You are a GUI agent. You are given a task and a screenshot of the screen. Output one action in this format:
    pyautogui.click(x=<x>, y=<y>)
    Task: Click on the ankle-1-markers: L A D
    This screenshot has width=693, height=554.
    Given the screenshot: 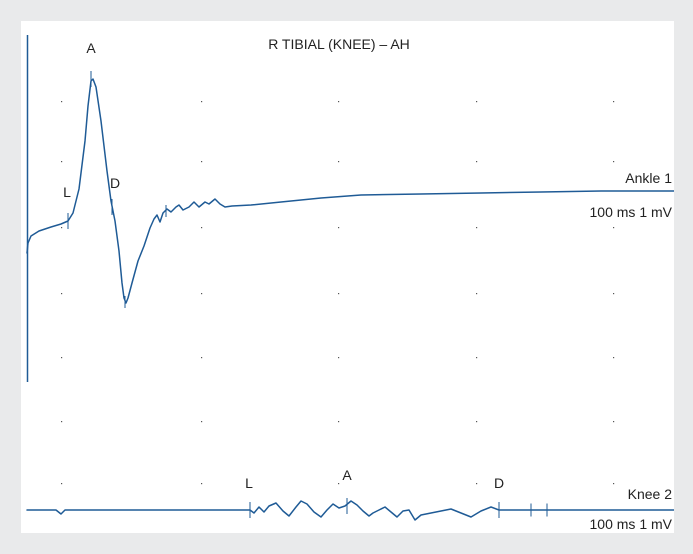 What is the action you would take?
    pyautogui.click(x=115, y=174)
    